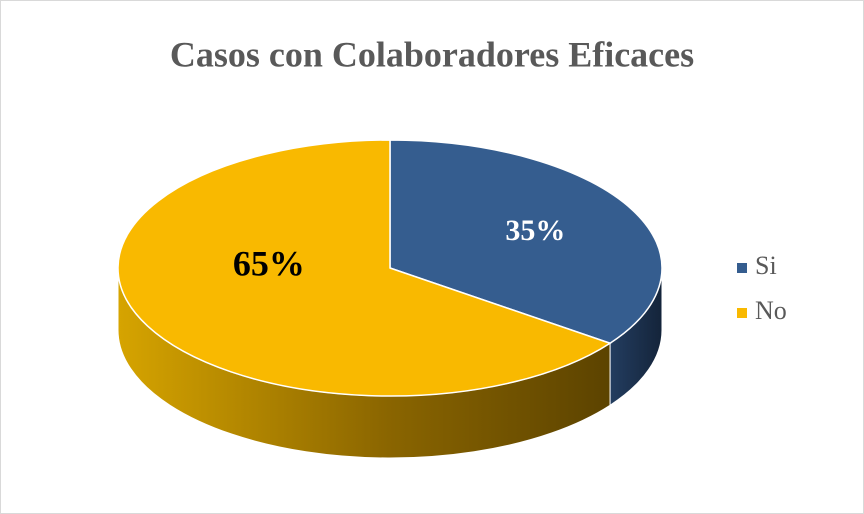 The height and width of the screenshot is (514, 864). I want to click on pie-slice, so click(526, 242).